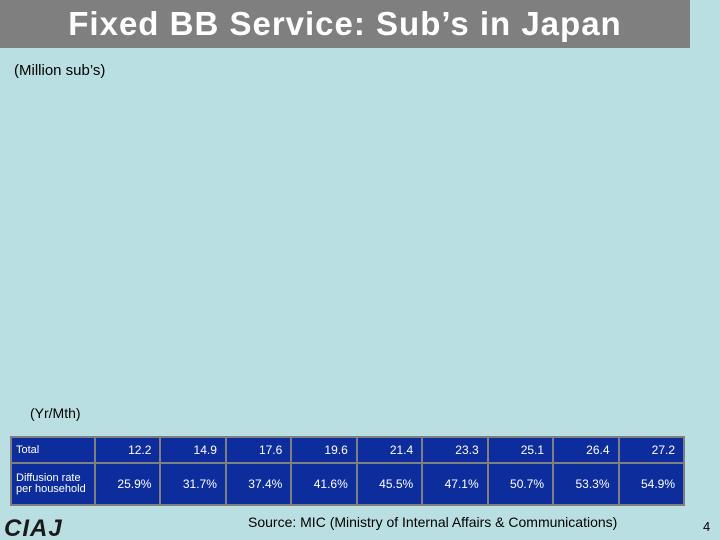  Describe the element at coordinates (707, 526) in the screenshot. I see `page-number: 4` at that location.